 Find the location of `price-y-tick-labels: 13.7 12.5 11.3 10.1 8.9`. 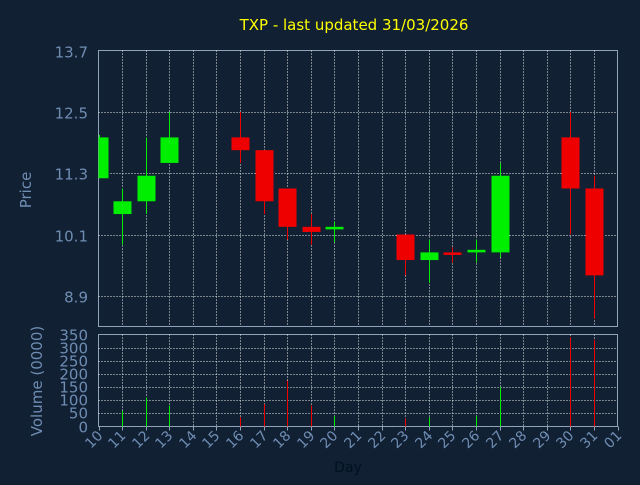

price-y-tick-labels: 13.7 12.5 11.3 10.1 8.9 is located at coordinates (71, 175).